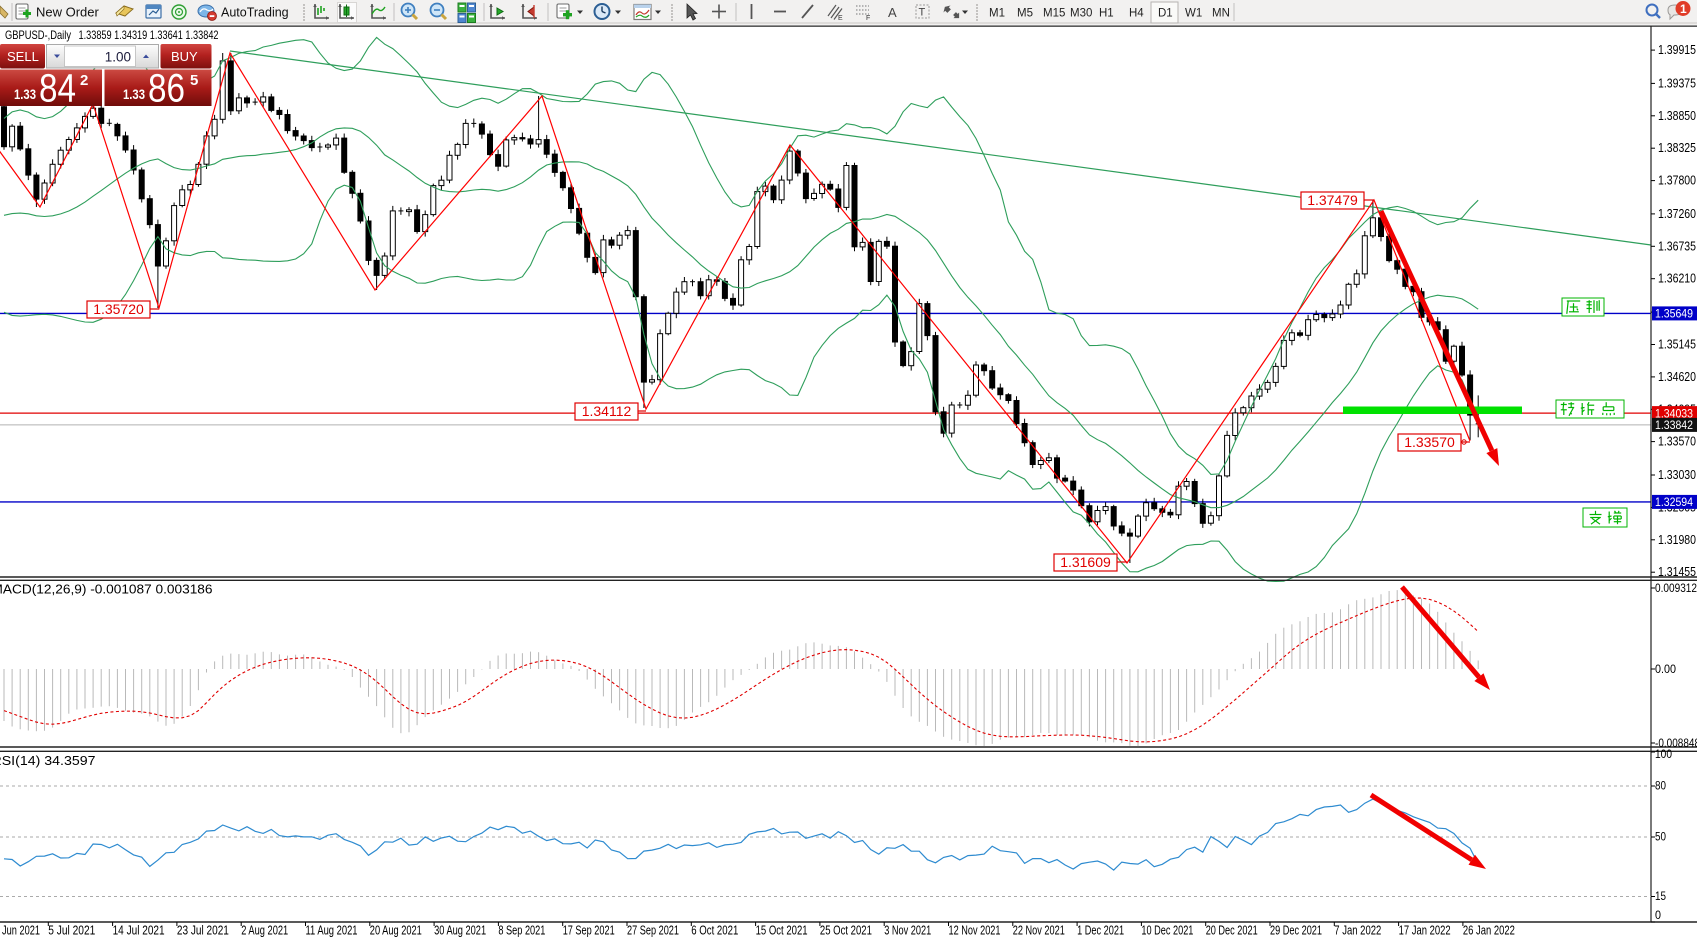 The height and width of the screenshot is (941, 1697). Describe the element at coordinates (1677, 50) in the screenshot. I see `svg-text: 1.39915` at that location.